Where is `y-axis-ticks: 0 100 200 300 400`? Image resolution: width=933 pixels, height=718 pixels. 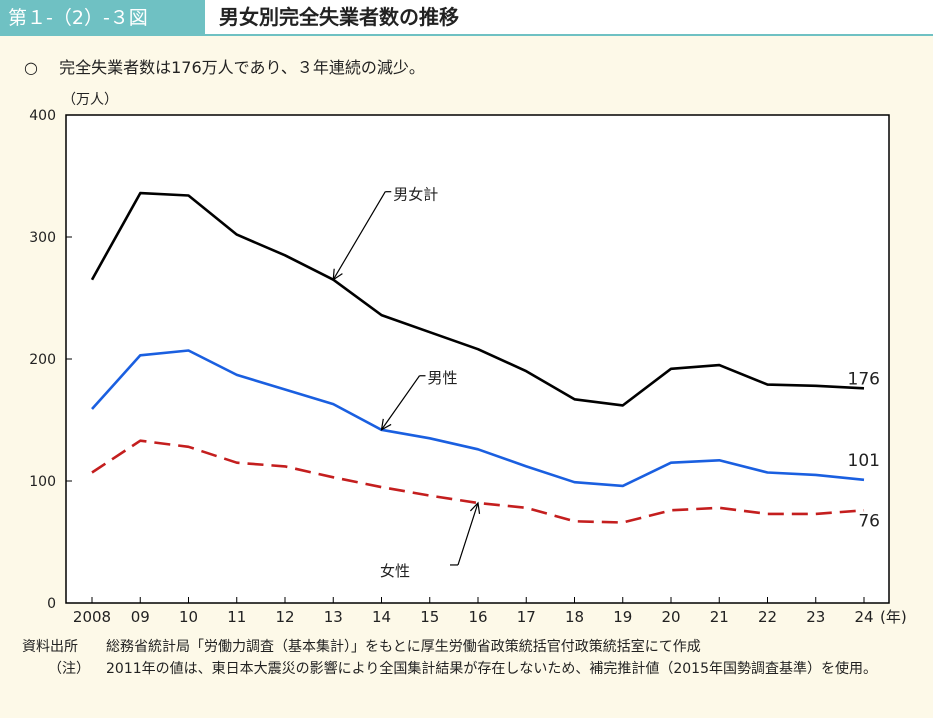 y-axis-ticks: 0 100 200 300 400 is located at coordinates (50, 360).